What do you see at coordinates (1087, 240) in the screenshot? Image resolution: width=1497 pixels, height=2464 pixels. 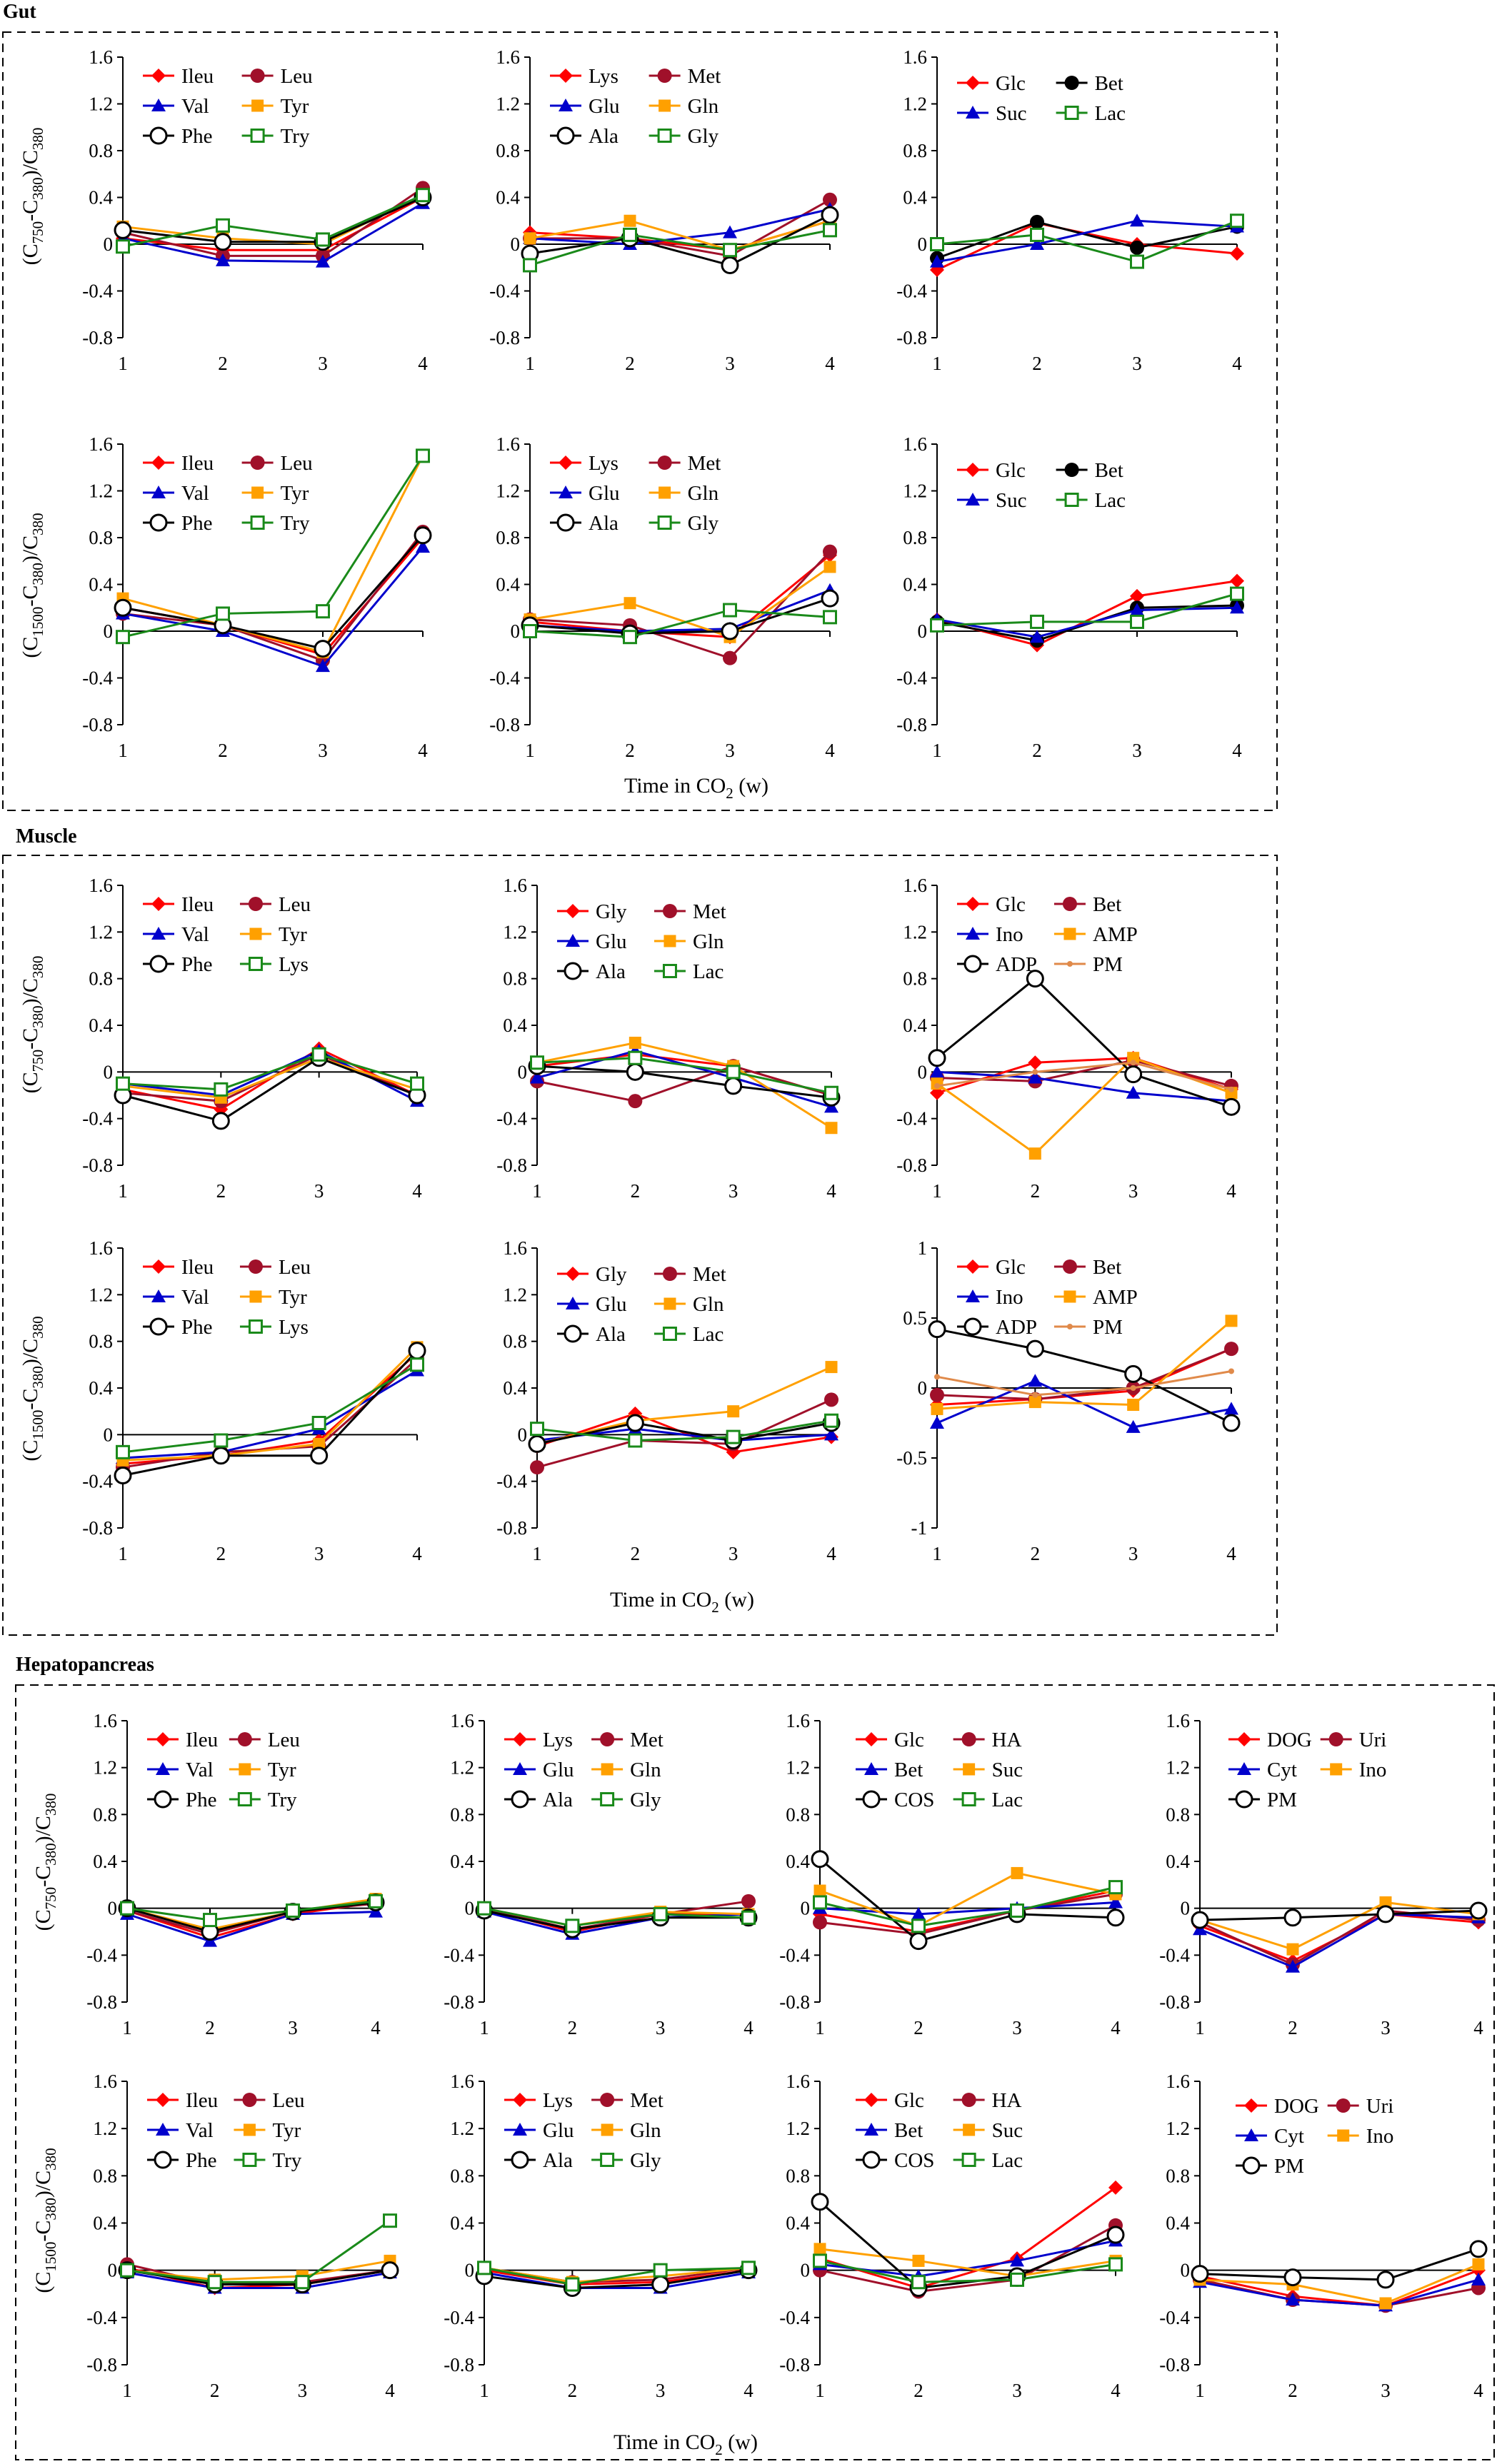 I see `series-suc` at bounding box center [1087, 240].